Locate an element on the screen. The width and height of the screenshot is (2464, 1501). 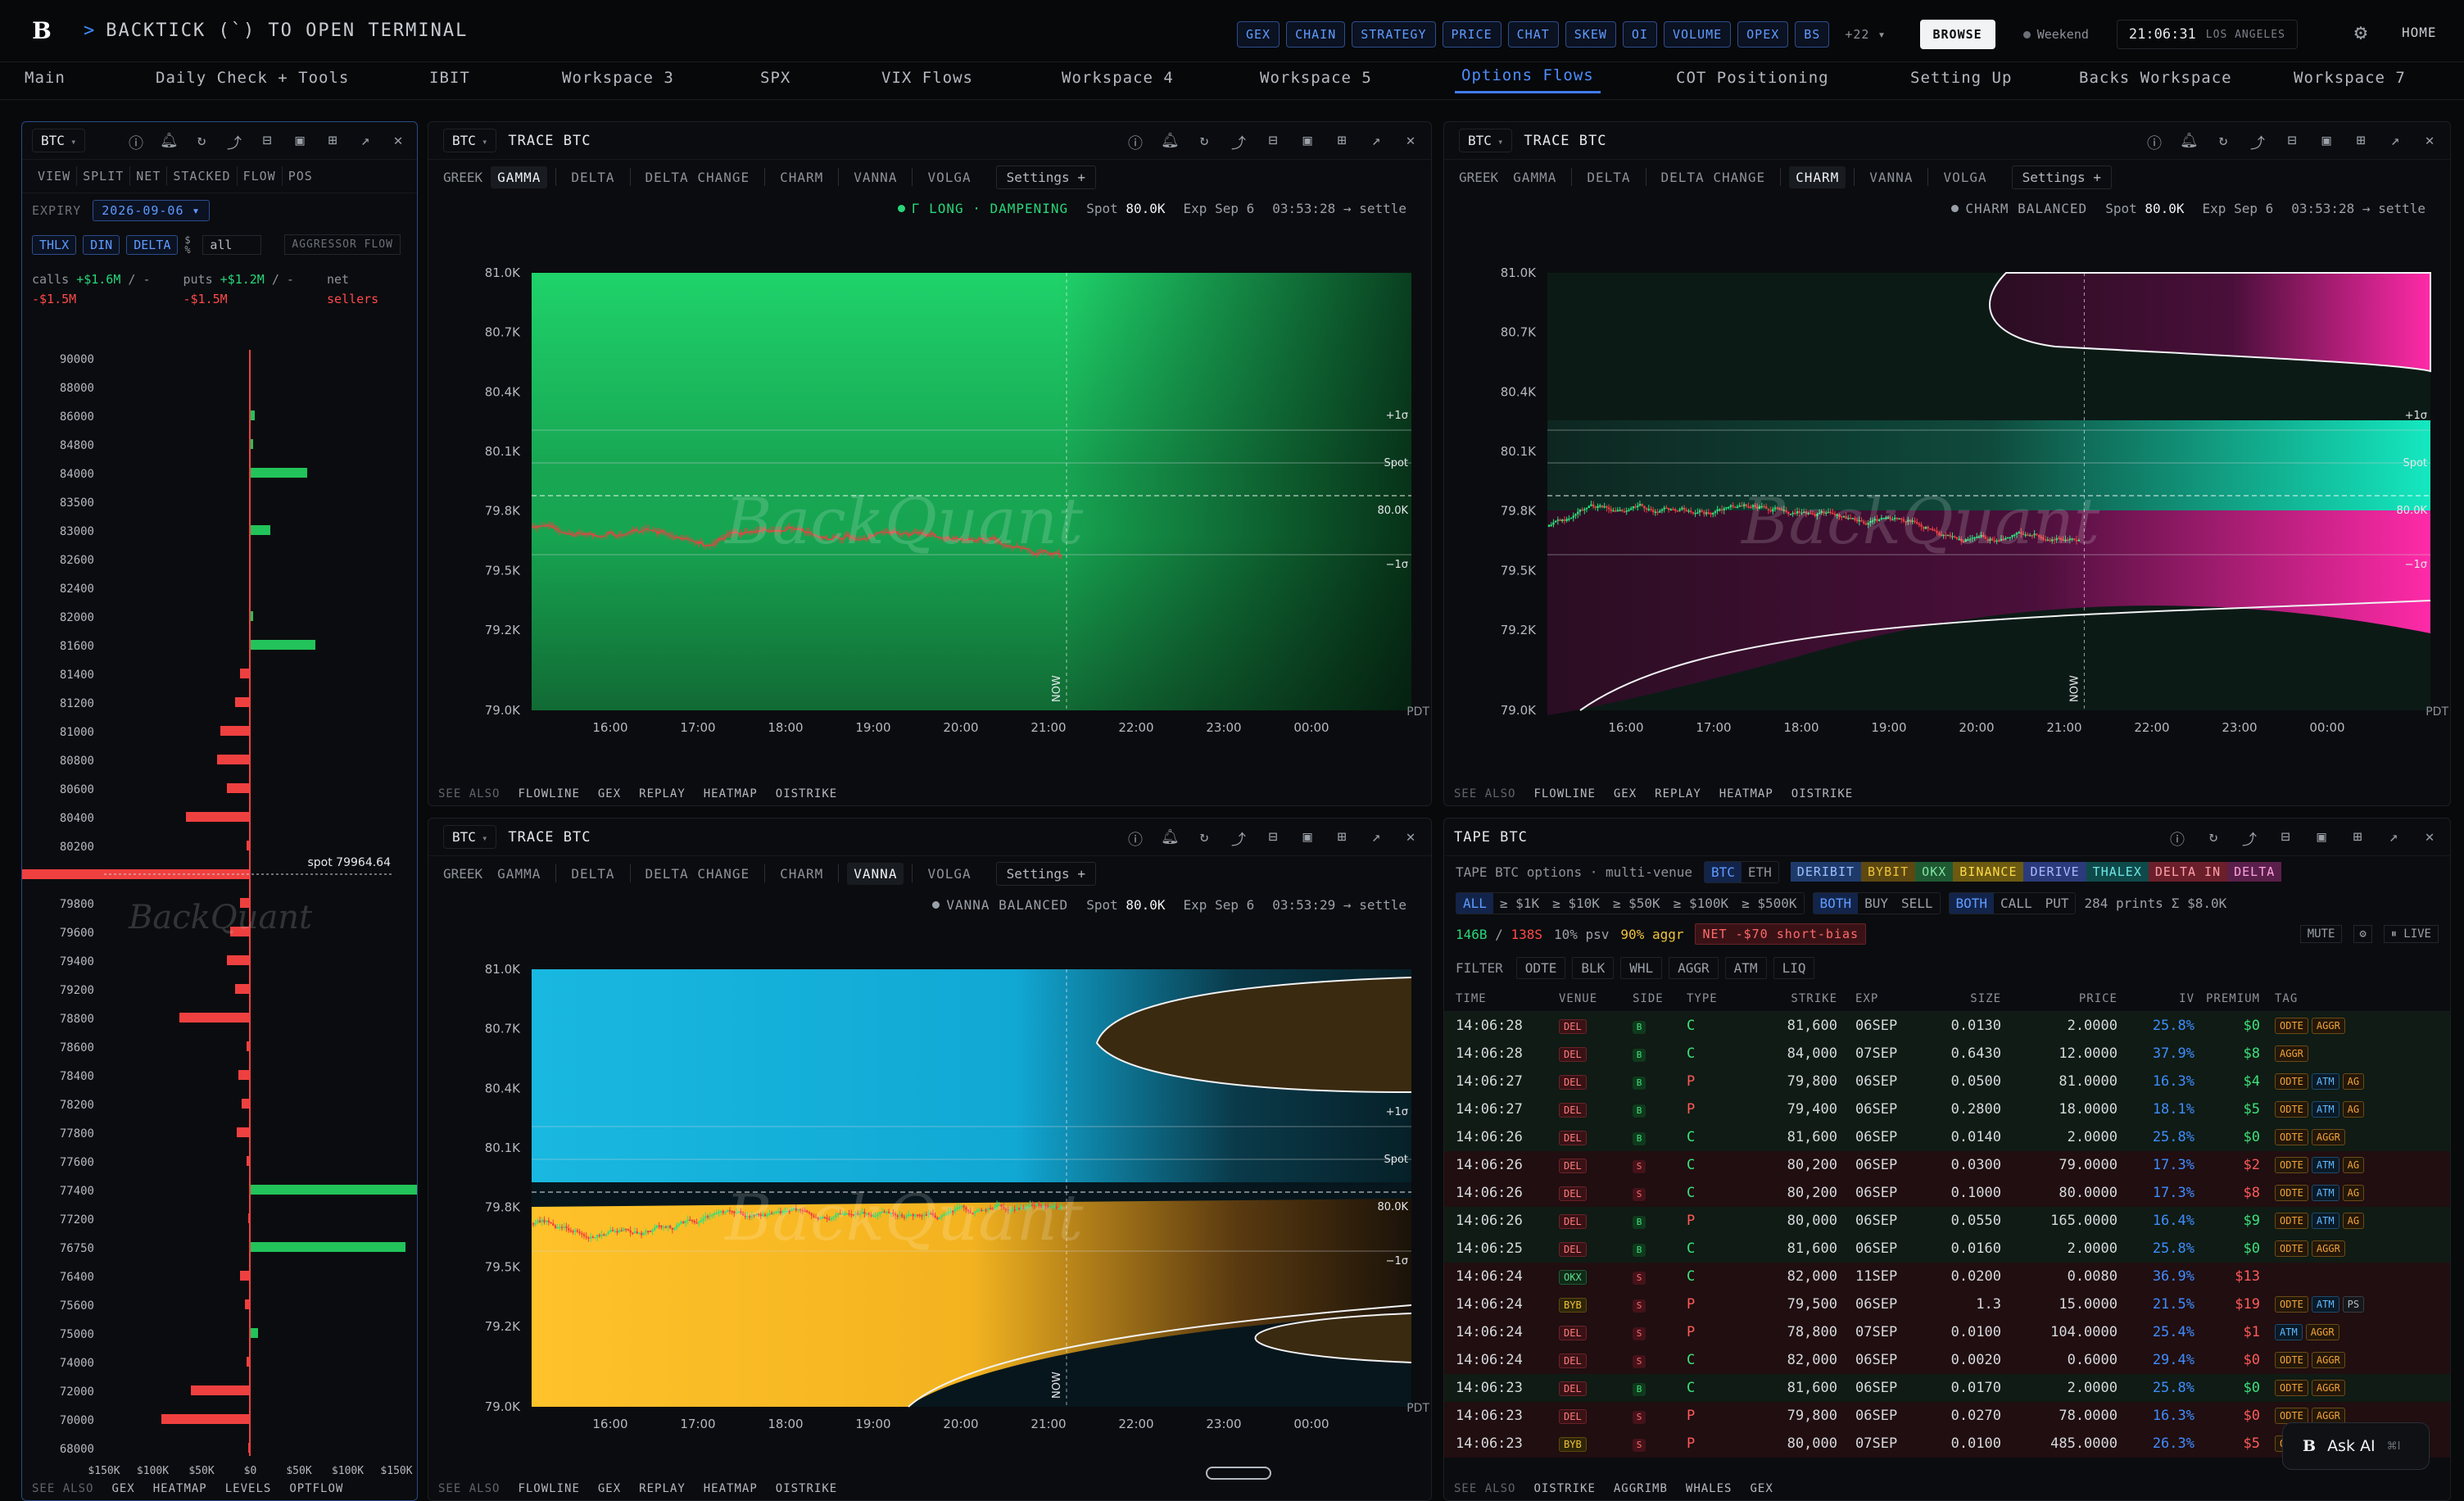
tab-vix-flows: VIX Flows is located at coordinates (927, 78).